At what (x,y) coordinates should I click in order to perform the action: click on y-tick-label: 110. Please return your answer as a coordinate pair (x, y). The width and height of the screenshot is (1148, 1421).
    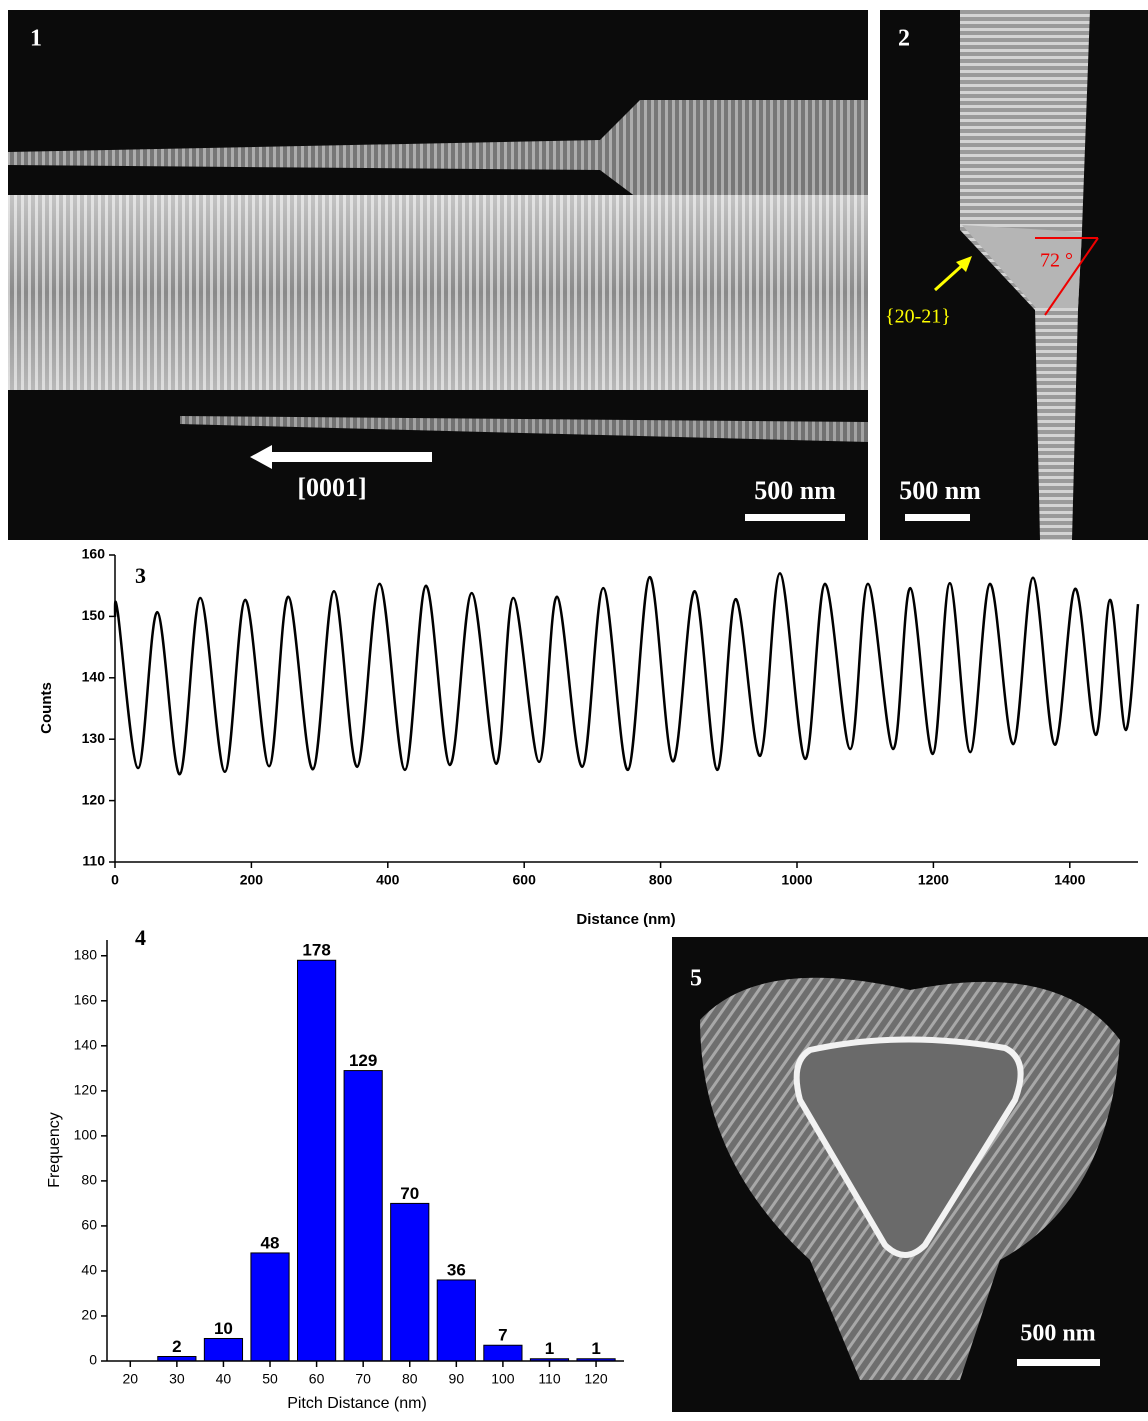
    Looking at the image, I should click on (93, 861).